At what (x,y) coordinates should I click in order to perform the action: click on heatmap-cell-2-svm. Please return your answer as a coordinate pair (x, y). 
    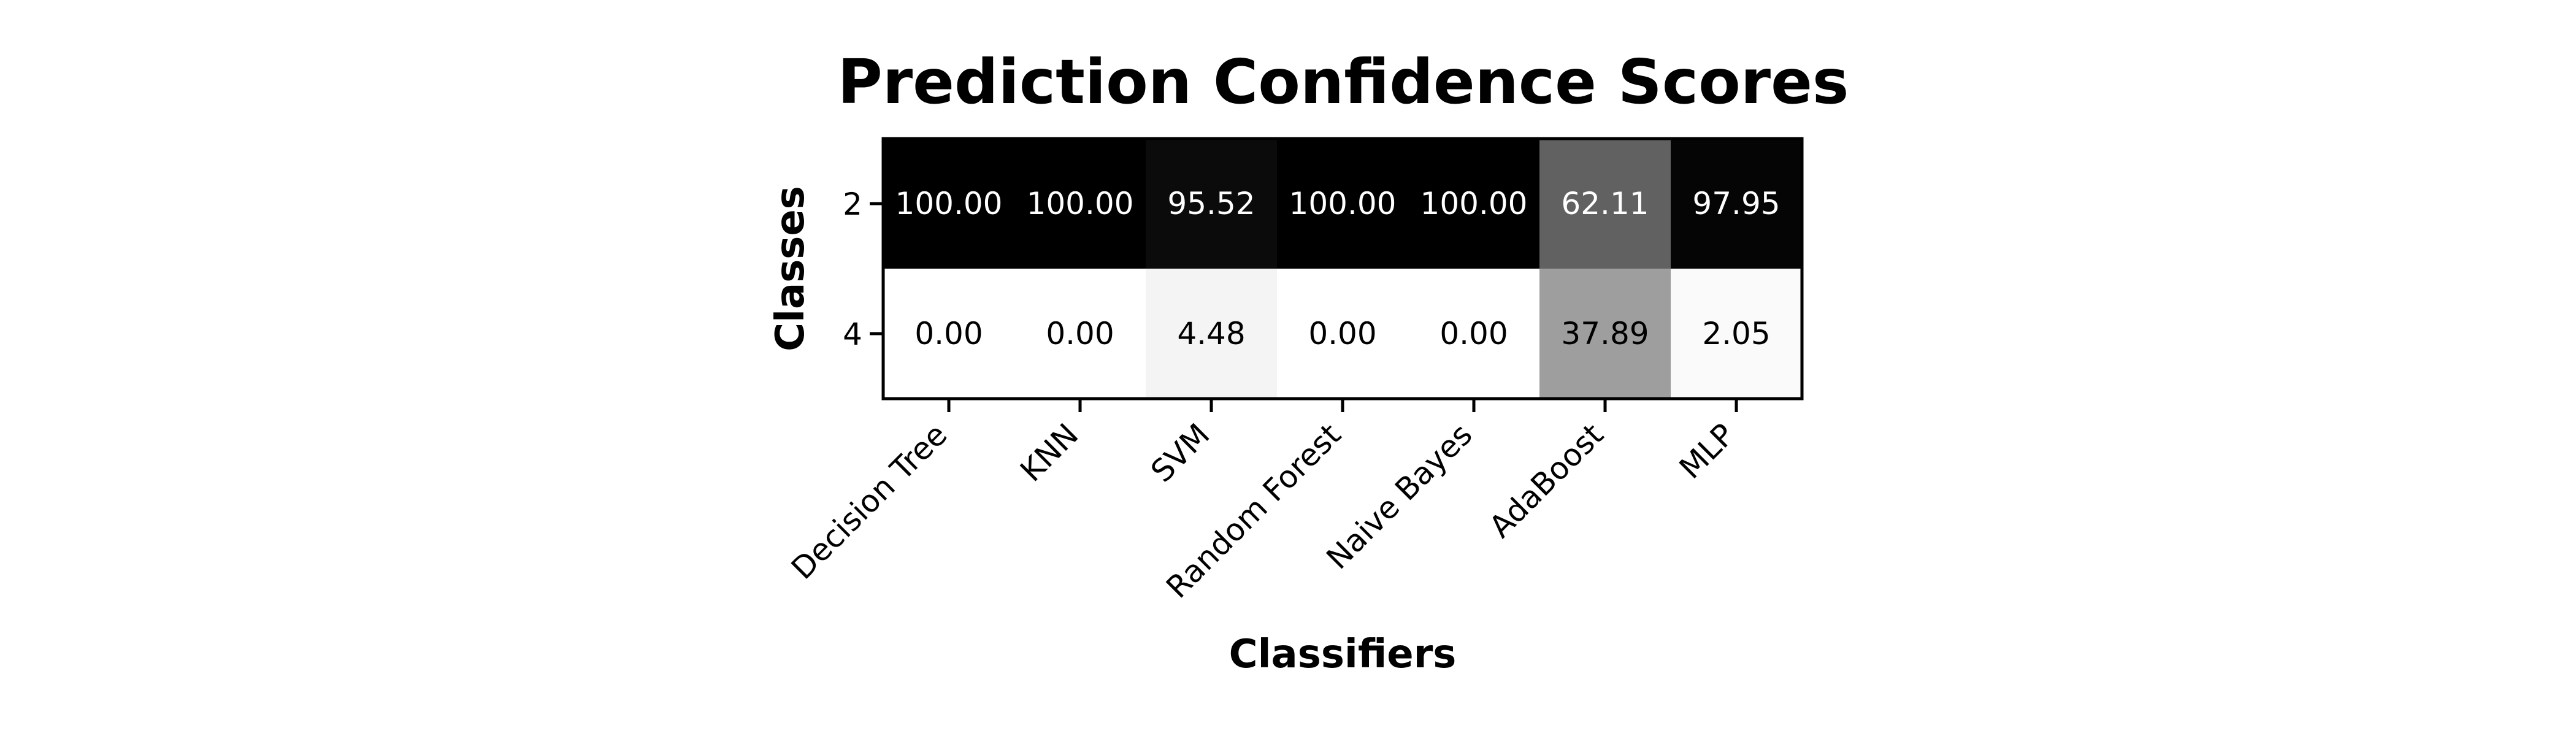
    Looking at the image, I should click on (1212, 204).